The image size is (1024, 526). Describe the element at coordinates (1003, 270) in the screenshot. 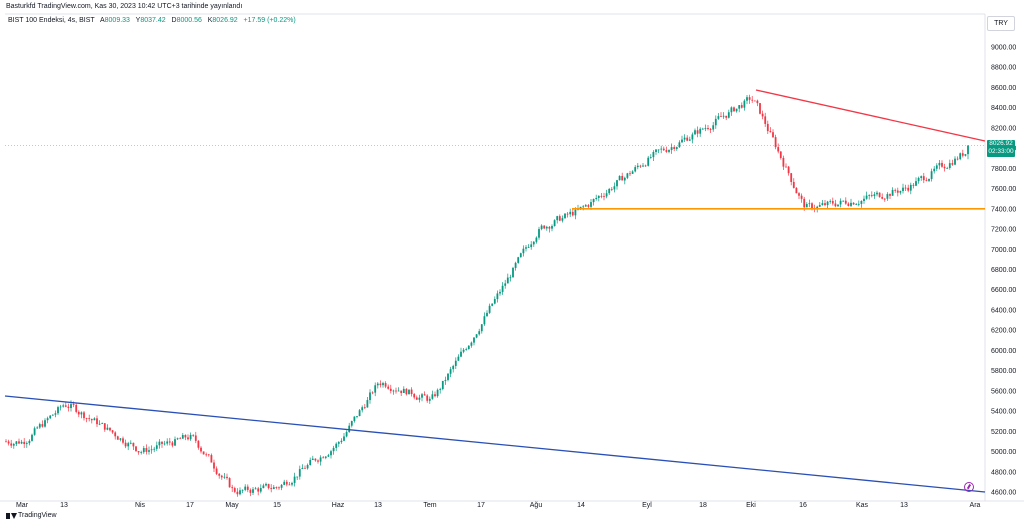

I see `y-tick-label: 6800.00` at that location.